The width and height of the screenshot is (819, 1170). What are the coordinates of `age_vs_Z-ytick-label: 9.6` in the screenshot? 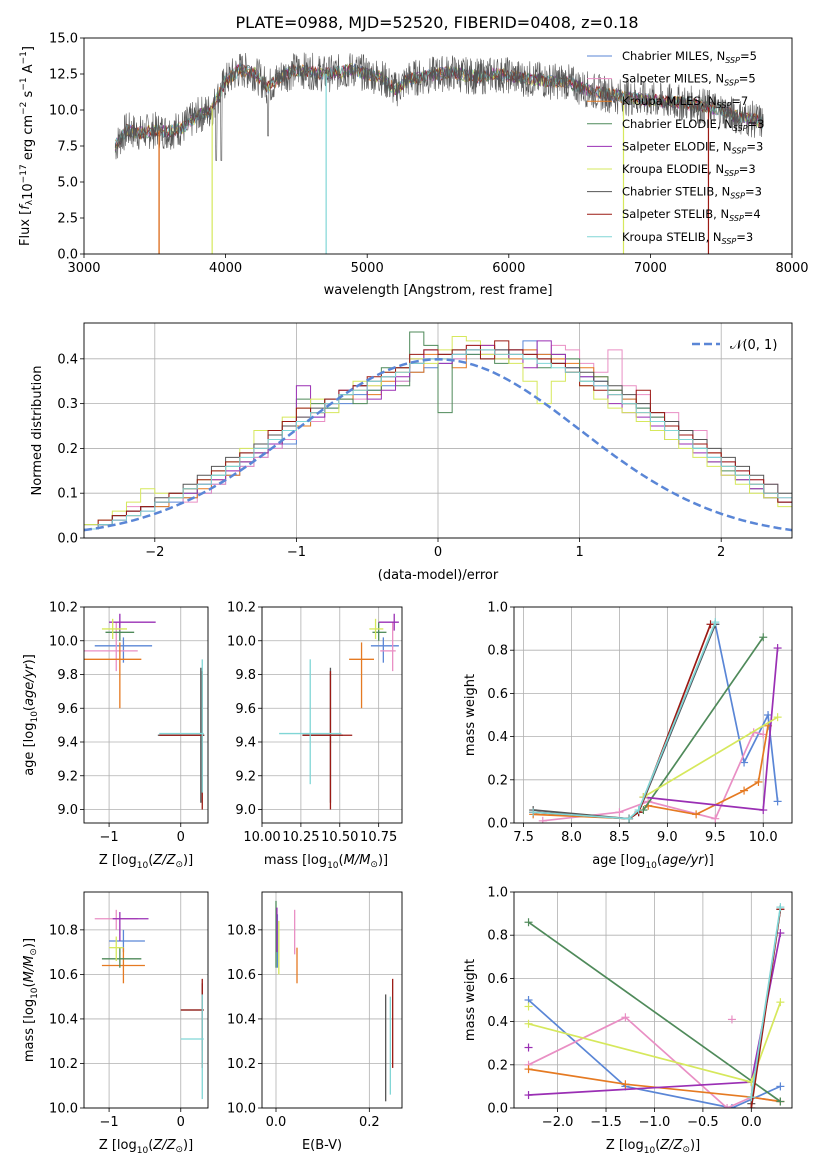 It's located at (67, 709).